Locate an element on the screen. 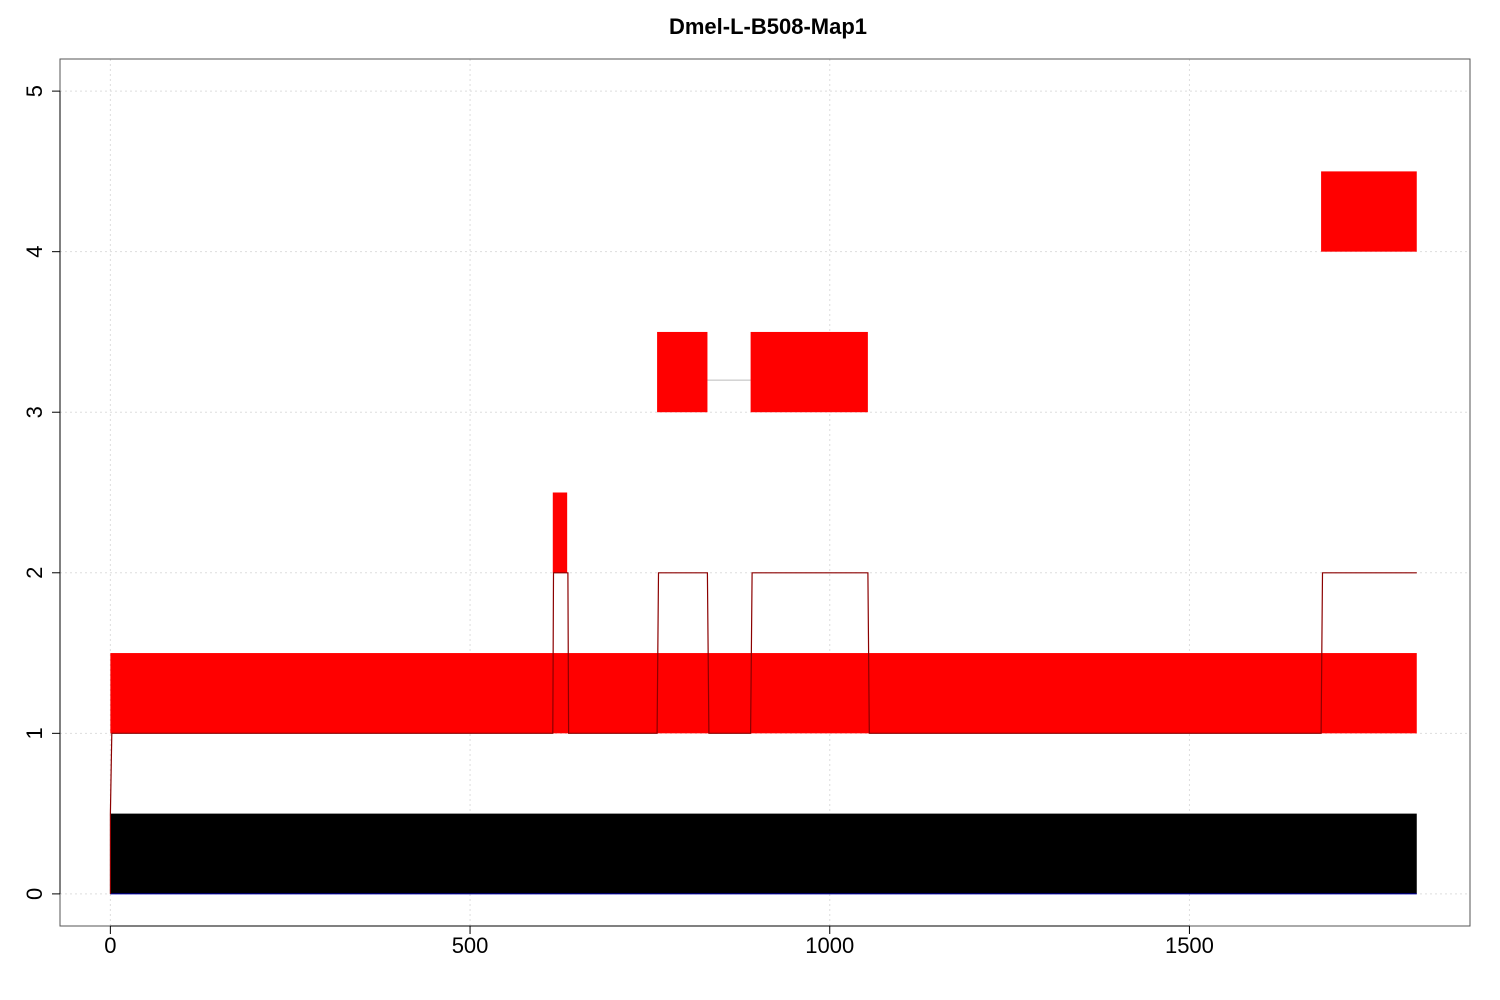 The image size is (1500, 1000). y-tick-label: 3 is located at coordinates (34, 412).